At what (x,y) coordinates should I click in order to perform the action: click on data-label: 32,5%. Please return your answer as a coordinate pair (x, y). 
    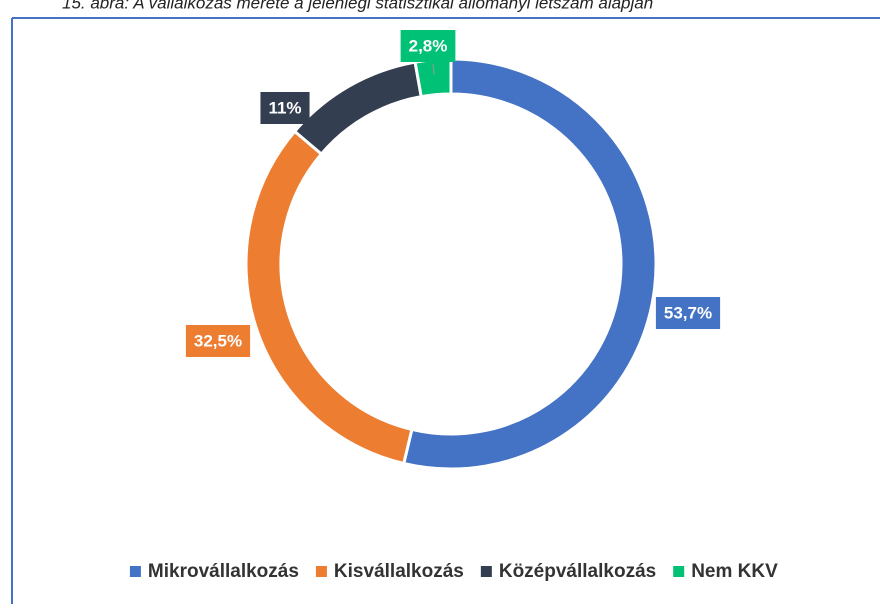
    Looking at the image, I should click on (218, 341).